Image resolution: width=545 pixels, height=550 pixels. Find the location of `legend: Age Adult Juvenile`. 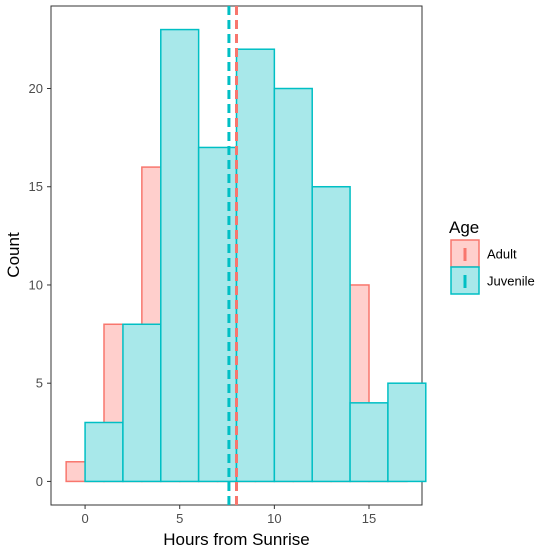

legend: Age Adult Juvenile is located at coordinates (492, 256).